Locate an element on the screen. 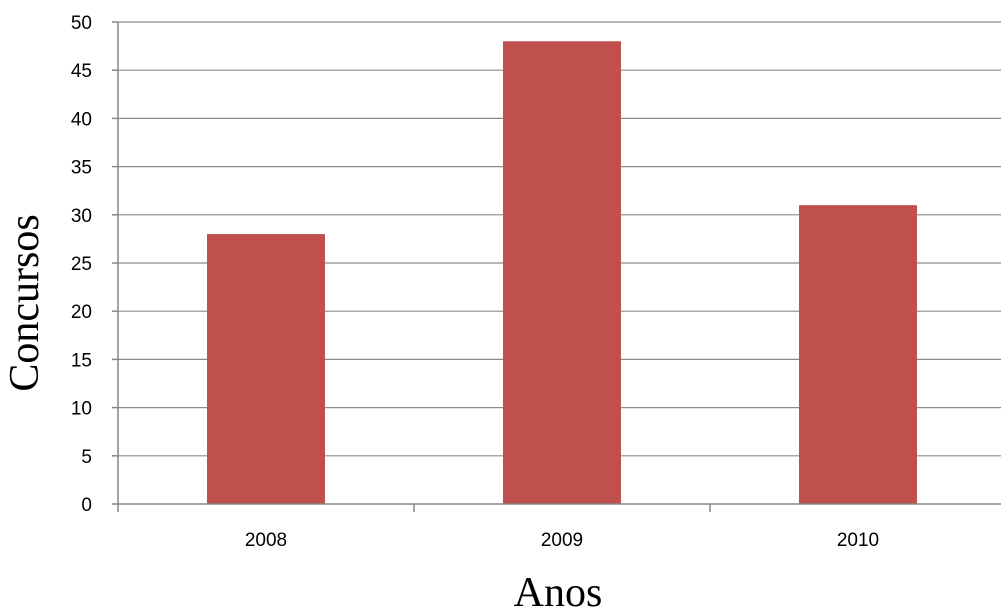 The image size is (1001, 611). x-tick-labels: 2008 2009 2010 is located at coordinates (562, 540).